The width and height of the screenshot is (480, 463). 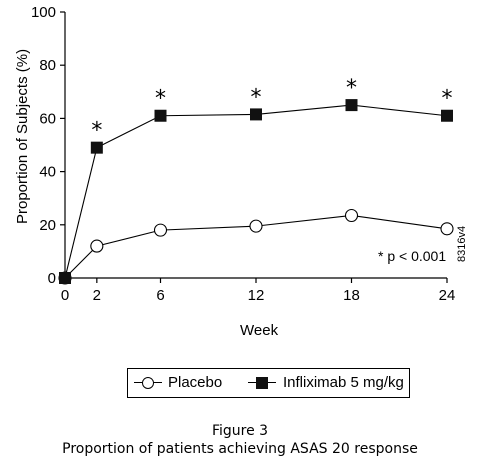 What do you see at coordinates (259, 330) in the screenshot?
I see `x-axis-label: Week` at bounding box center [259, 330].